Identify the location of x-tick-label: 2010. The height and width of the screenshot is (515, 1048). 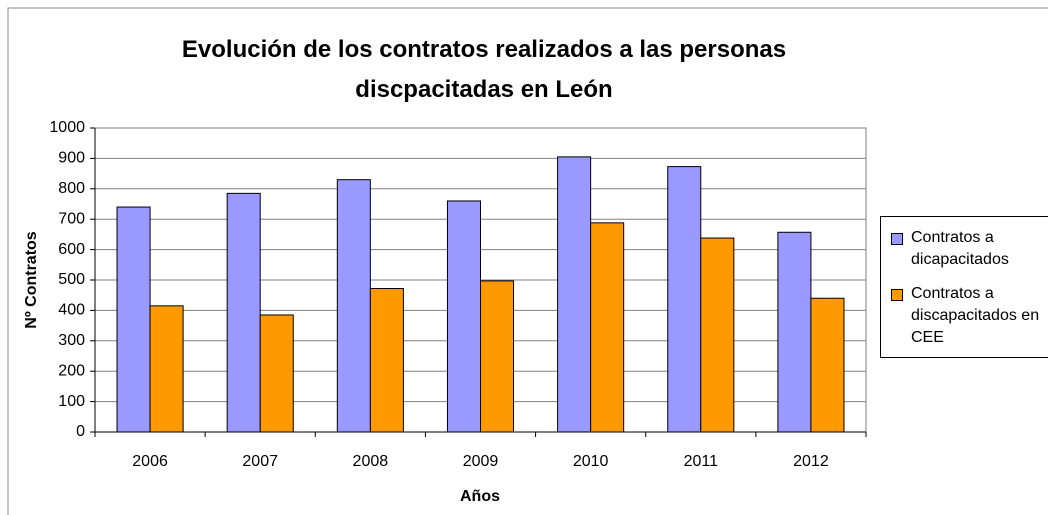
(591, 461).